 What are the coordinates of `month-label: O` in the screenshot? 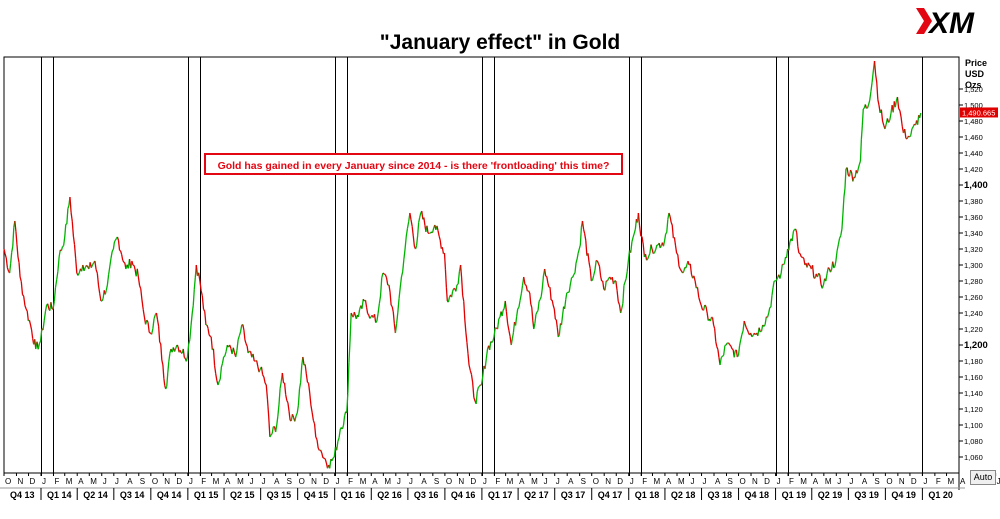 It's located at (889, 481).